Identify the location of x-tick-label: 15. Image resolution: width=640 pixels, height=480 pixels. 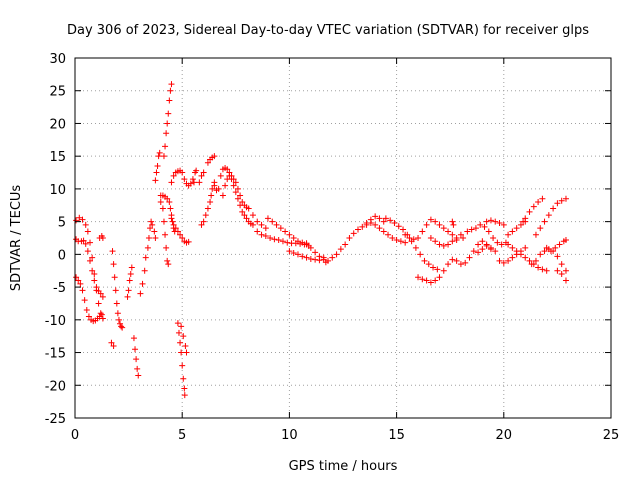
(396, 435).